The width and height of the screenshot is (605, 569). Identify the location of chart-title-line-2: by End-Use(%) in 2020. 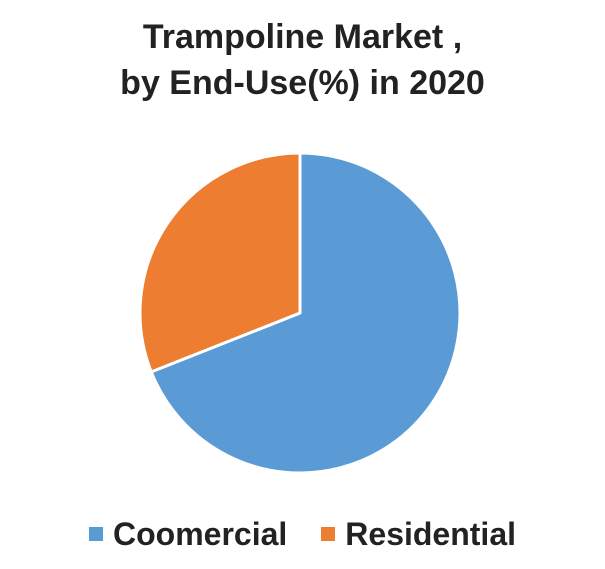
(302, 83).